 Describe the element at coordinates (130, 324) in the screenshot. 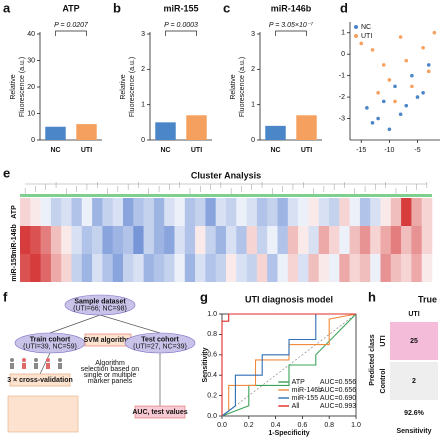

I see `arrow` at that location.